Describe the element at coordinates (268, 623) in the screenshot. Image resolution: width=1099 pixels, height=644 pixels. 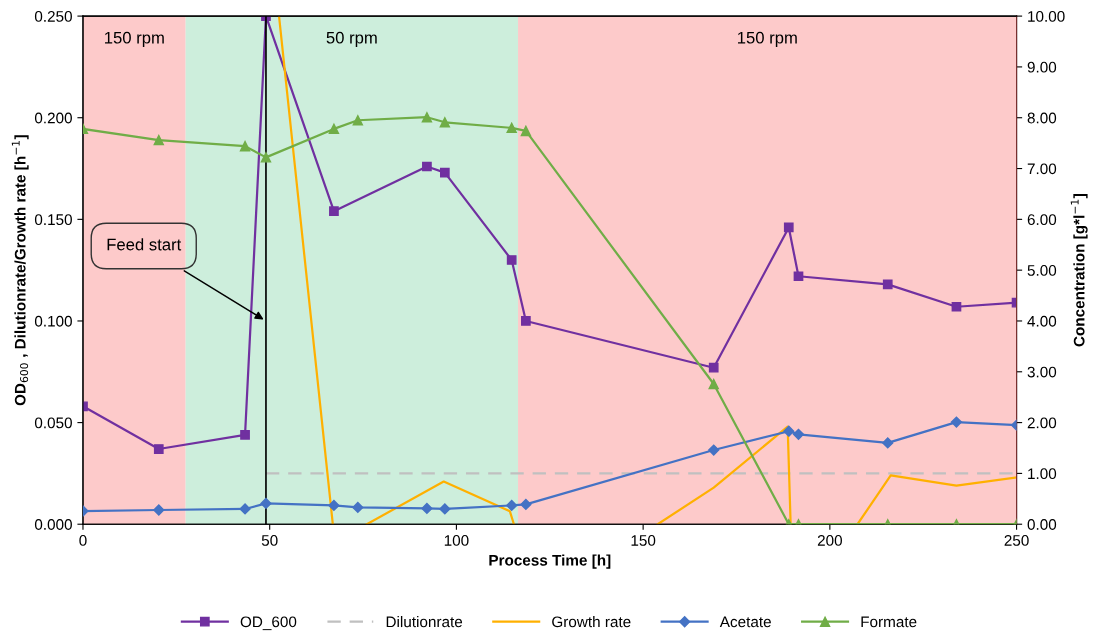
I see `legend-label: OD_600` at that location.